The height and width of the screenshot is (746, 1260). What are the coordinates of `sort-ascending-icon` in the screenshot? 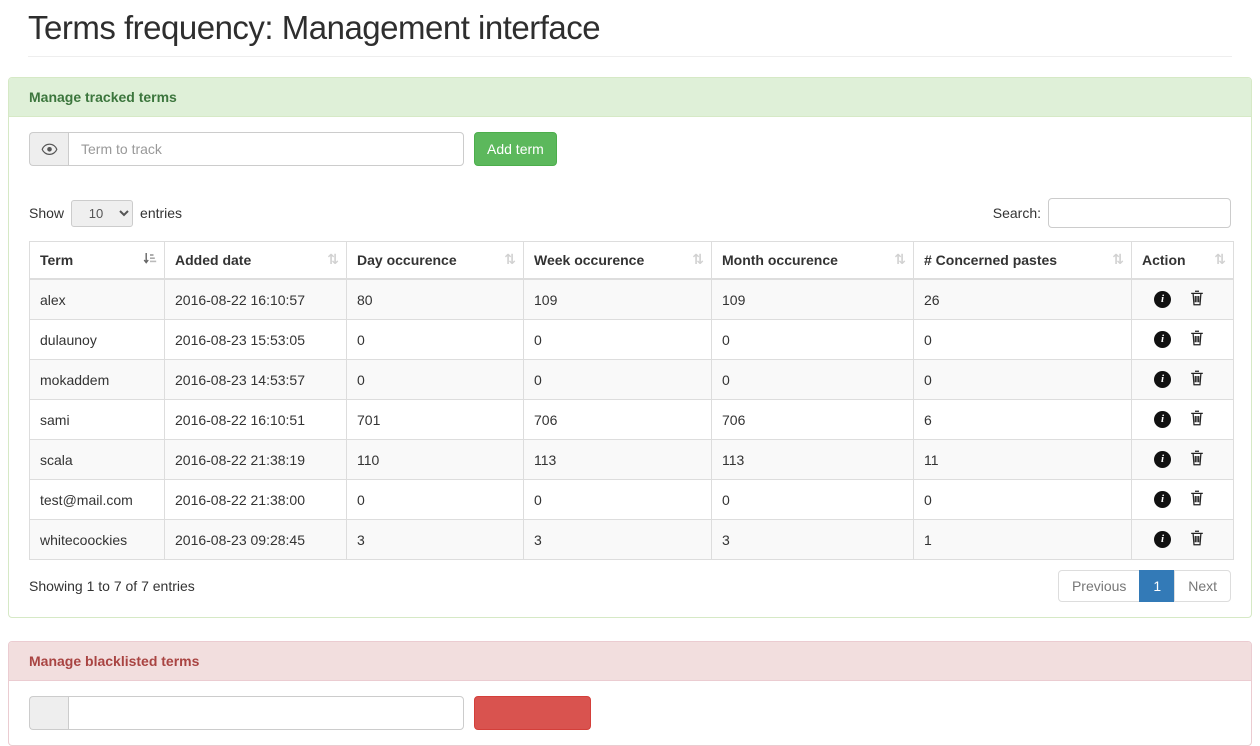 It's located at (150, 260).